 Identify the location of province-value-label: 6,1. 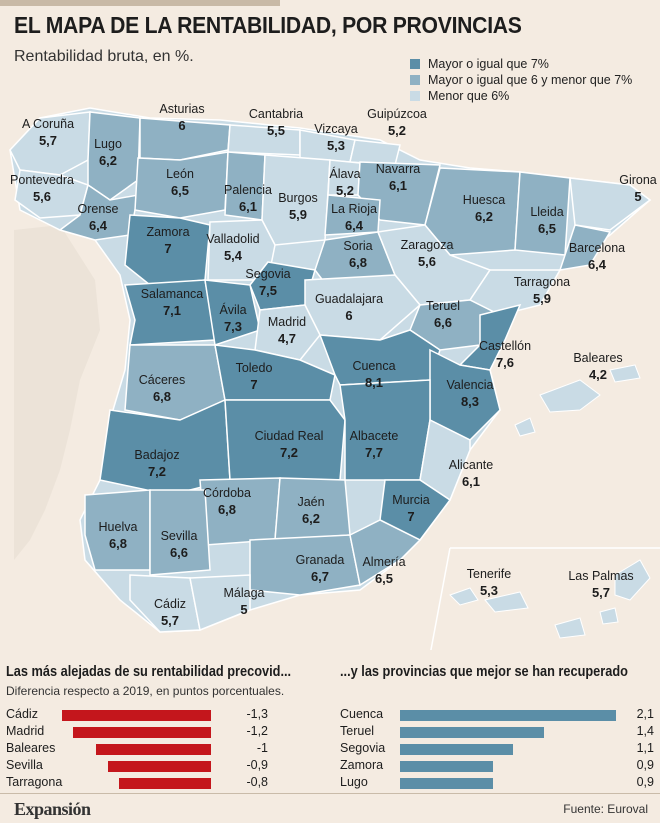
(248, 206).